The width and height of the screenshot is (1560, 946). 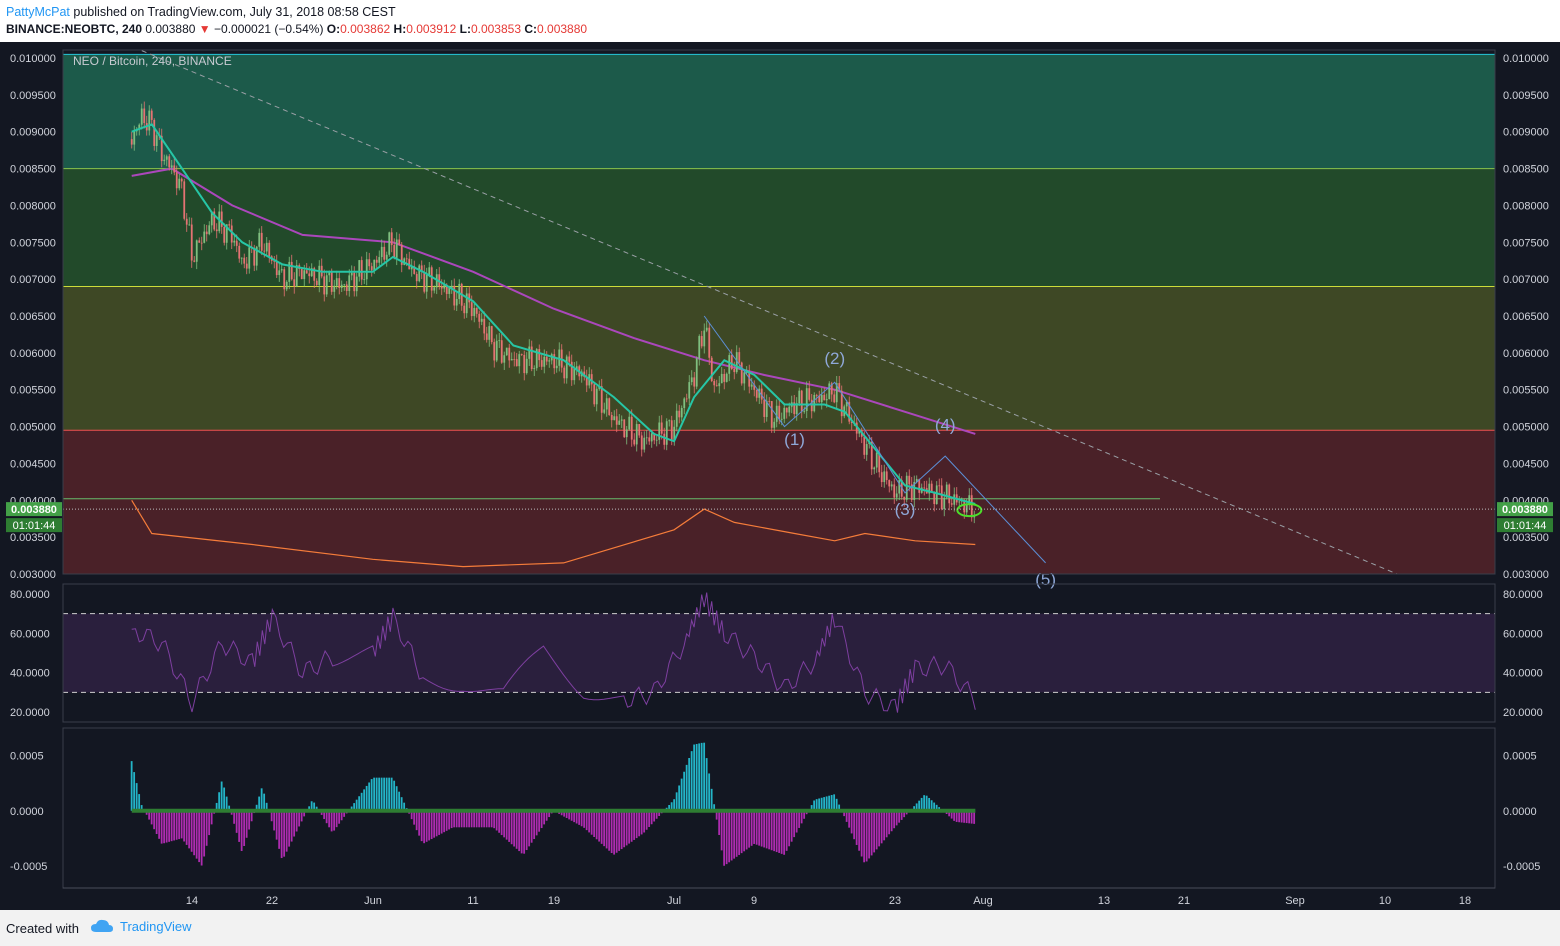 What do you see at coordinates (1520, 812) in the screenshot?
I see `momentum-tick-right: 0.0000` at bounding box center [1520, 812].